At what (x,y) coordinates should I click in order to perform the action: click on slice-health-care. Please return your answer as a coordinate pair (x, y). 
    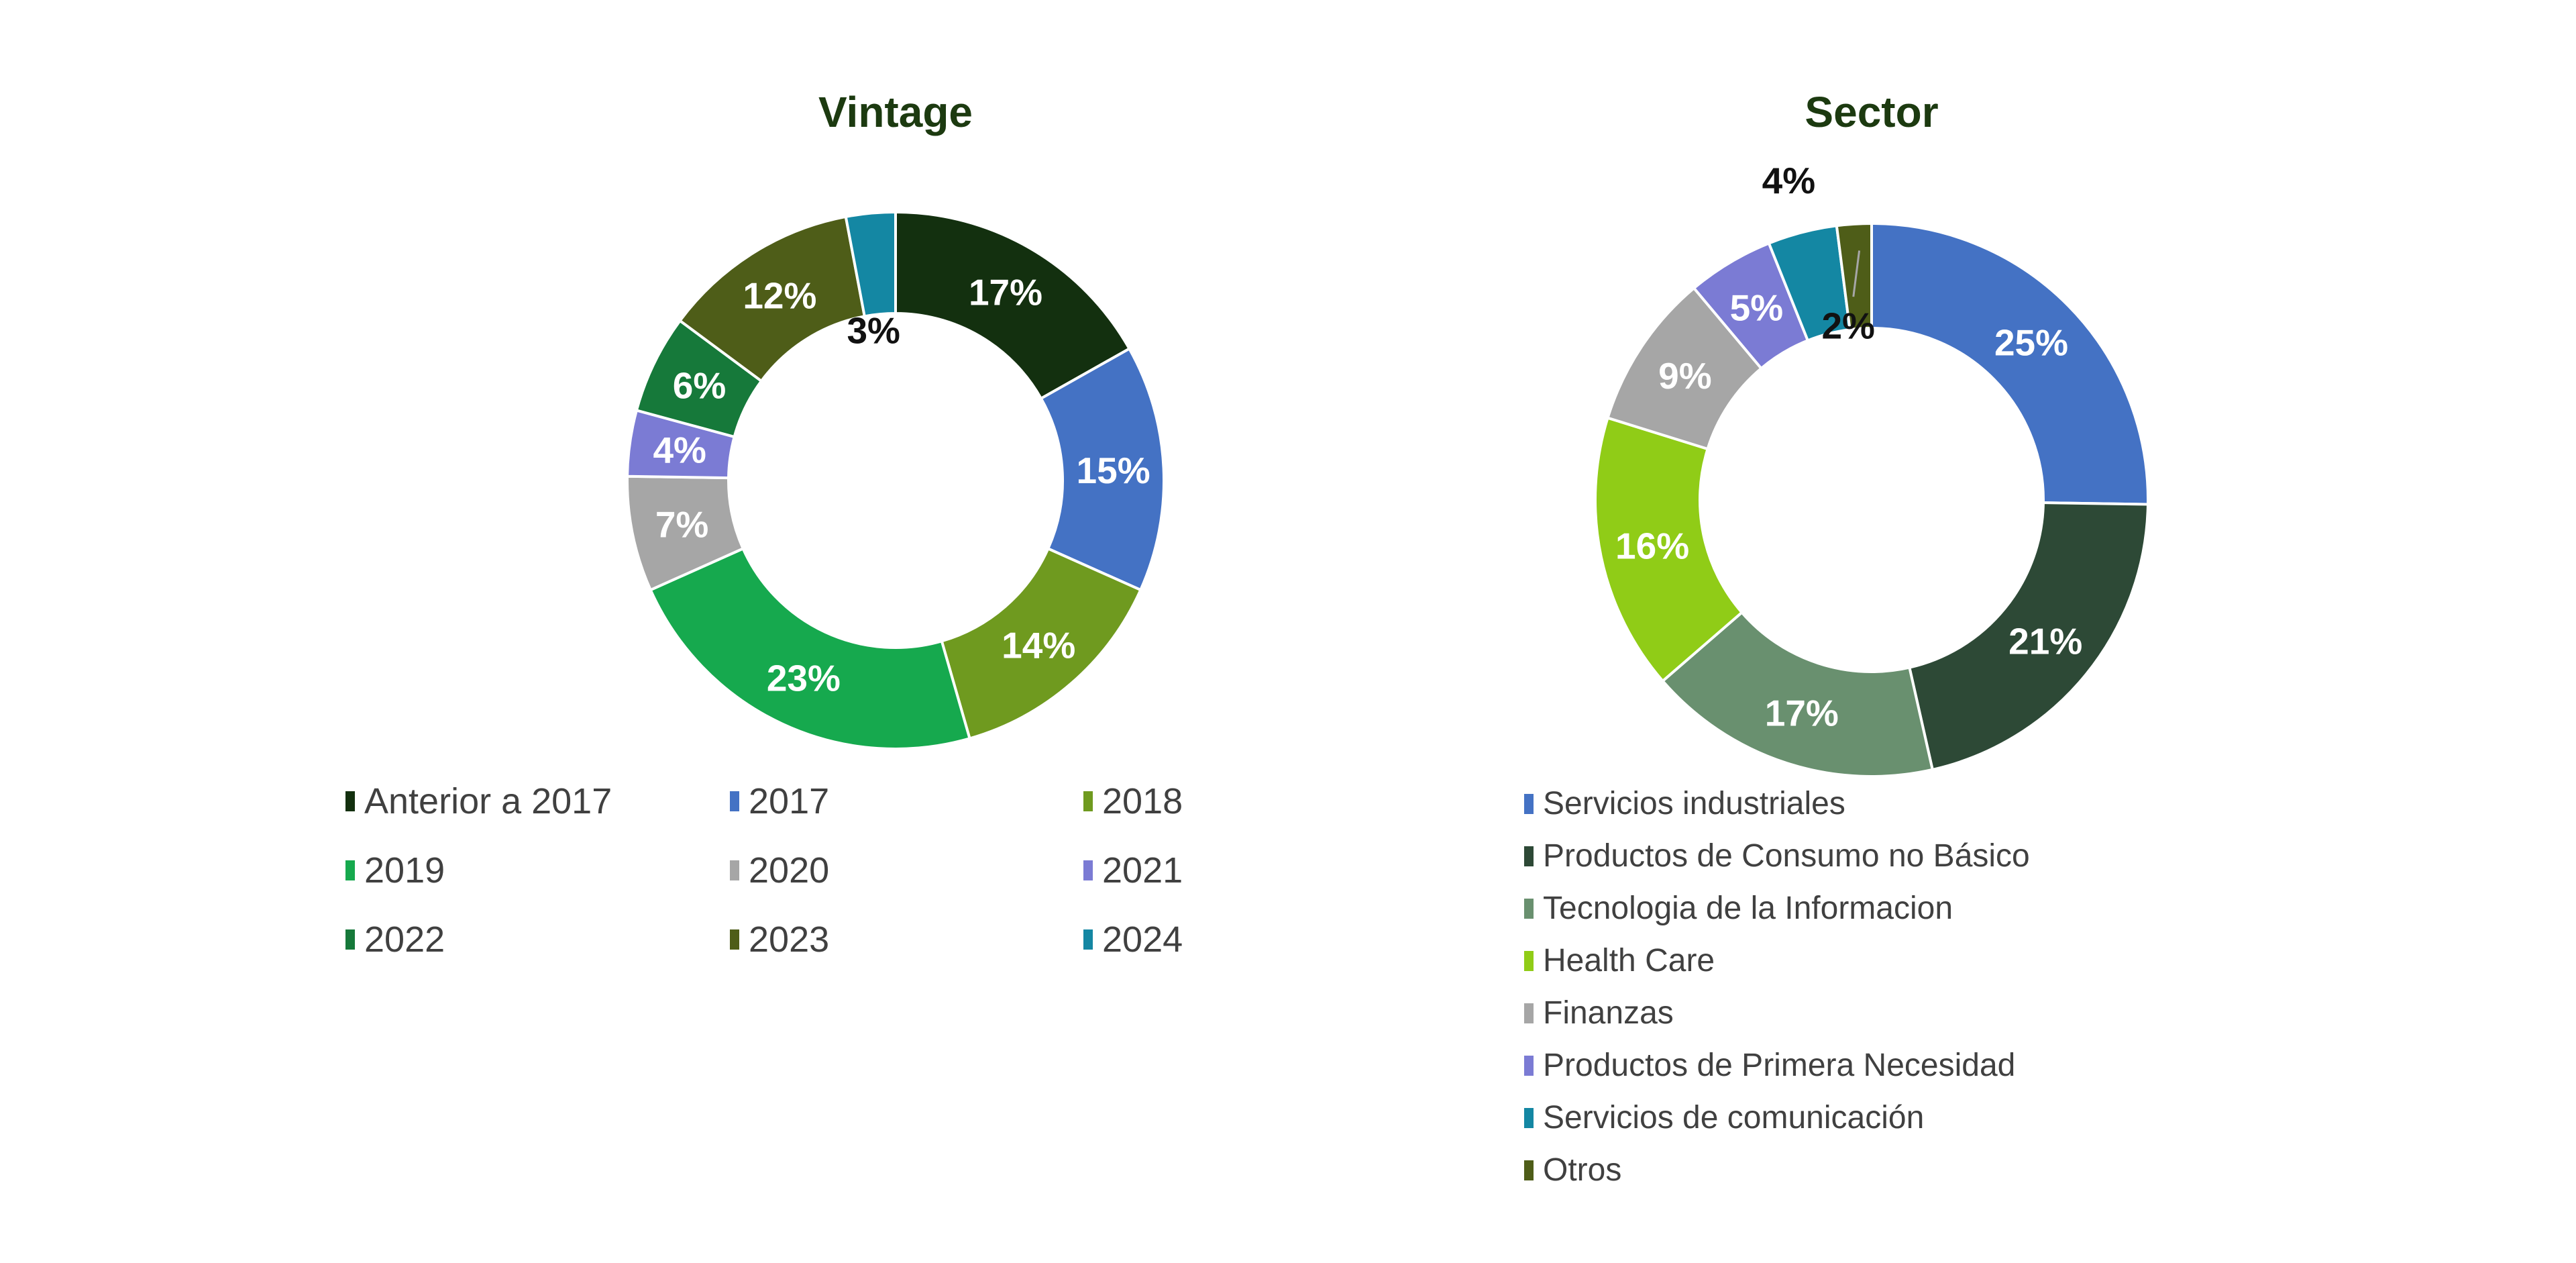
    Looking at the image, I should click on (1669, 549).